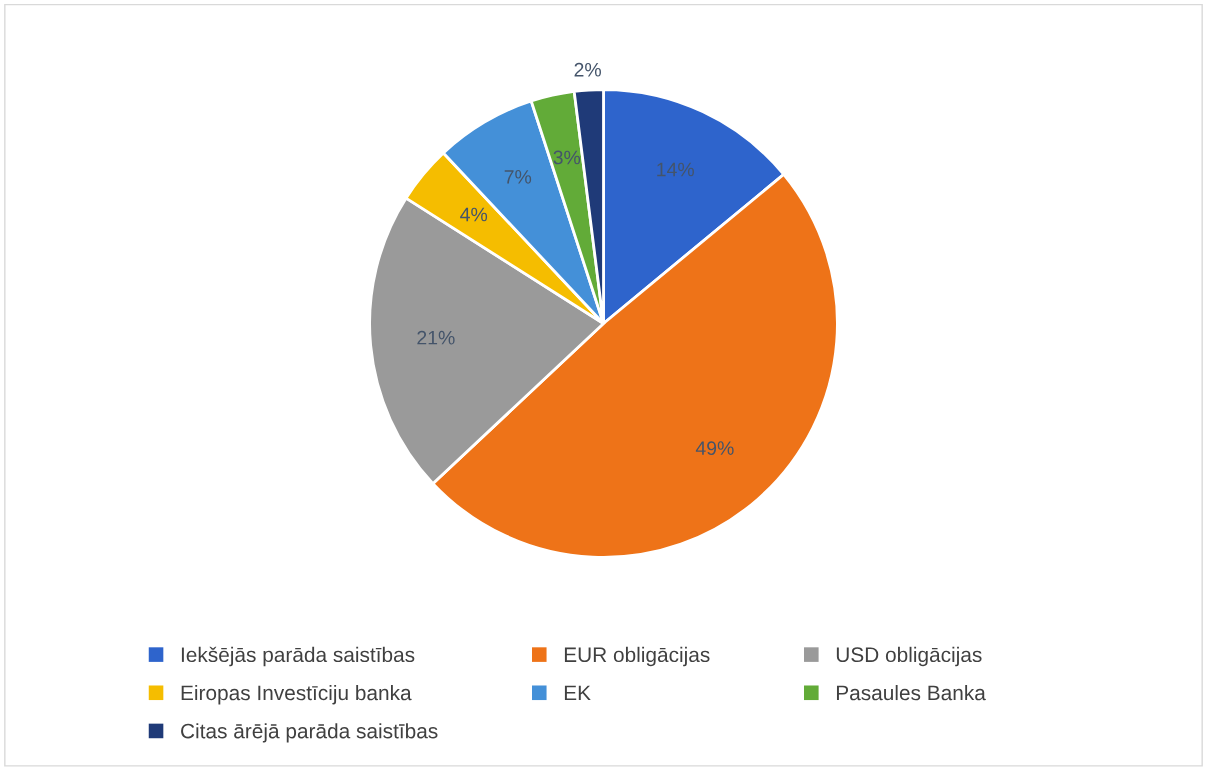 This screenshot has width=1207, height=769. Describe the element at coordinates (298, 656) in the screenshot. I see `legend-label: Iekšējās parāda saistības` at that location.